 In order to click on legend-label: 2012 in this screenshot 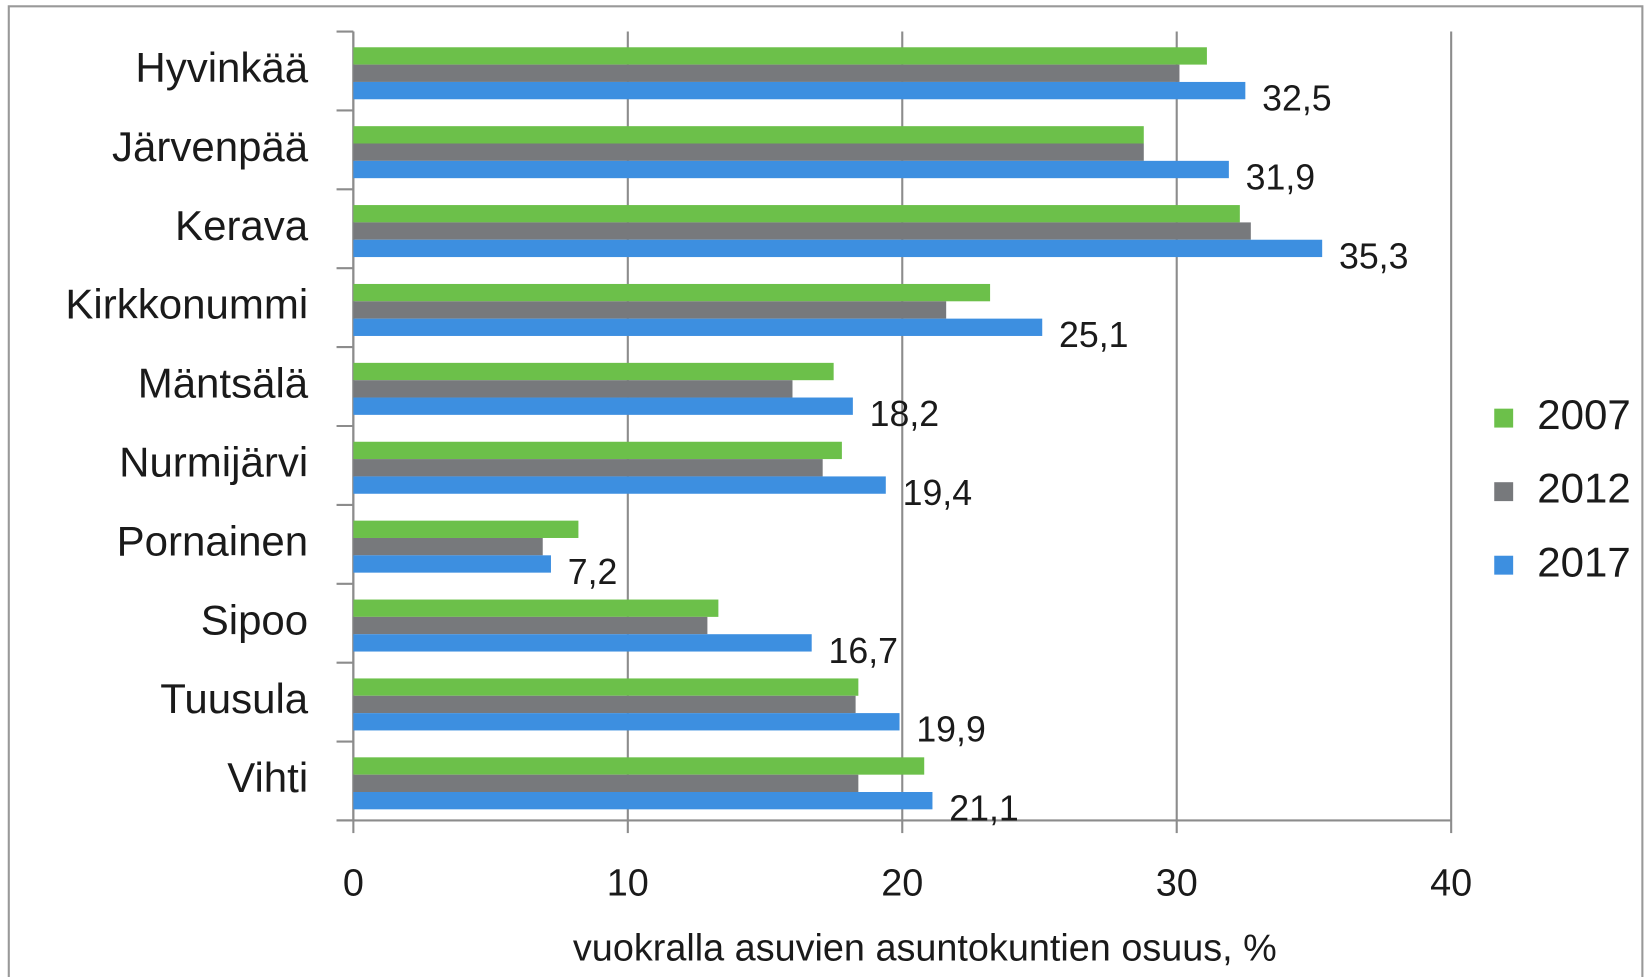, I will do `click(1583, 488)`.